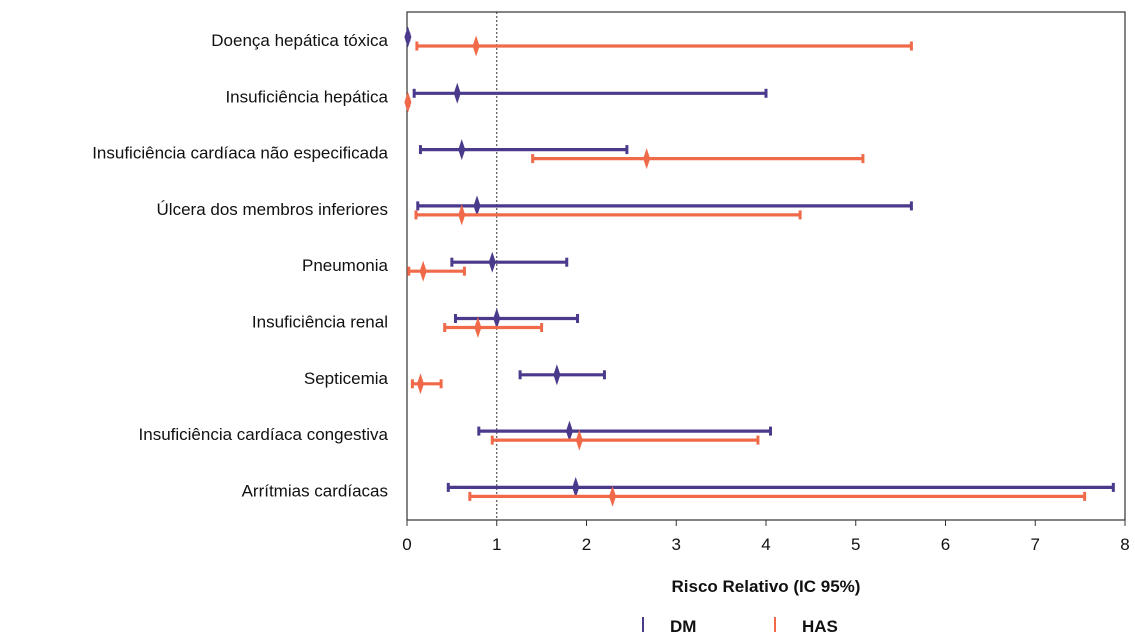 This screenshot has height=644, width=1135. I want to click on x-tick-label: 1, so click(496, 544).